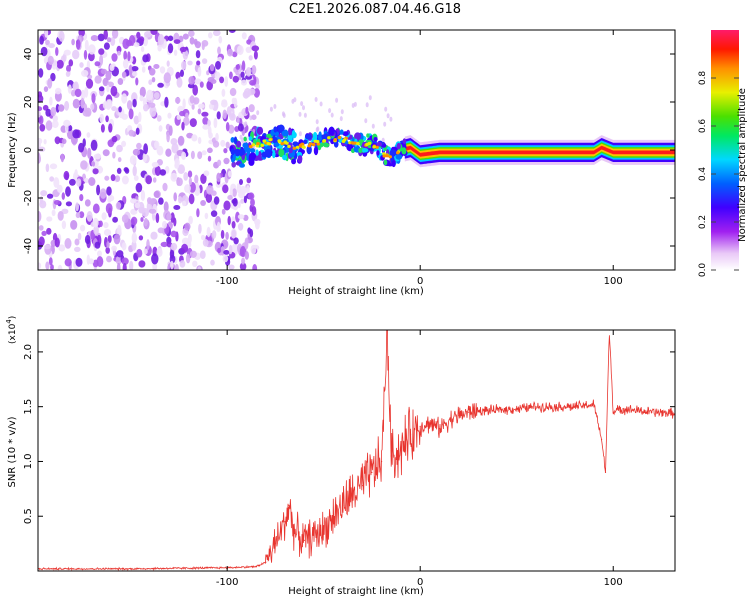 The width and height of the screenshot is (750, 600). I want to click on y-tick-label: -40, so click(28, 246).